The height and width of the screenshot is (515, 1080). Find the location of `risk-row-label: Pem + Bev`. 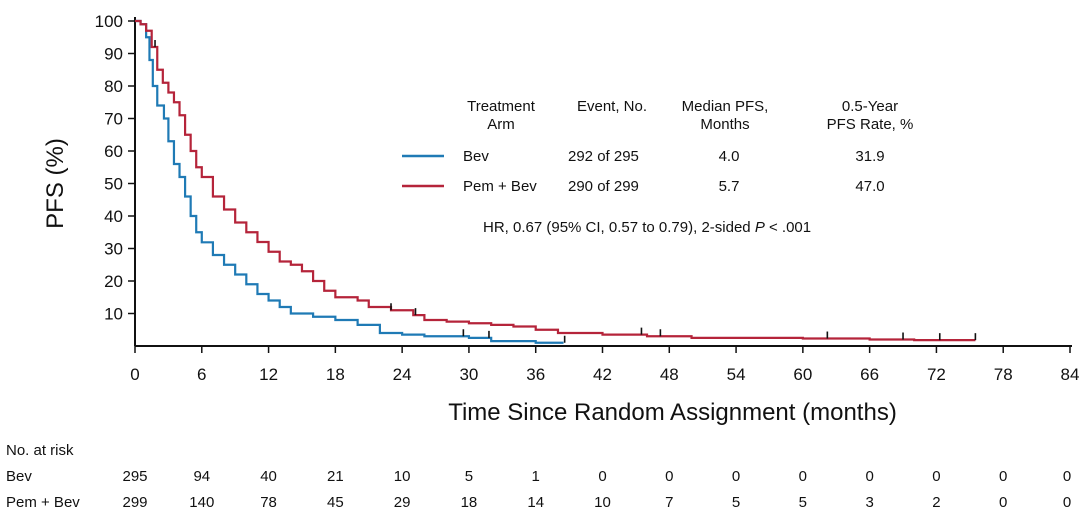

risk-row-label: Pem + Bev is located at coordinates (43, 502).